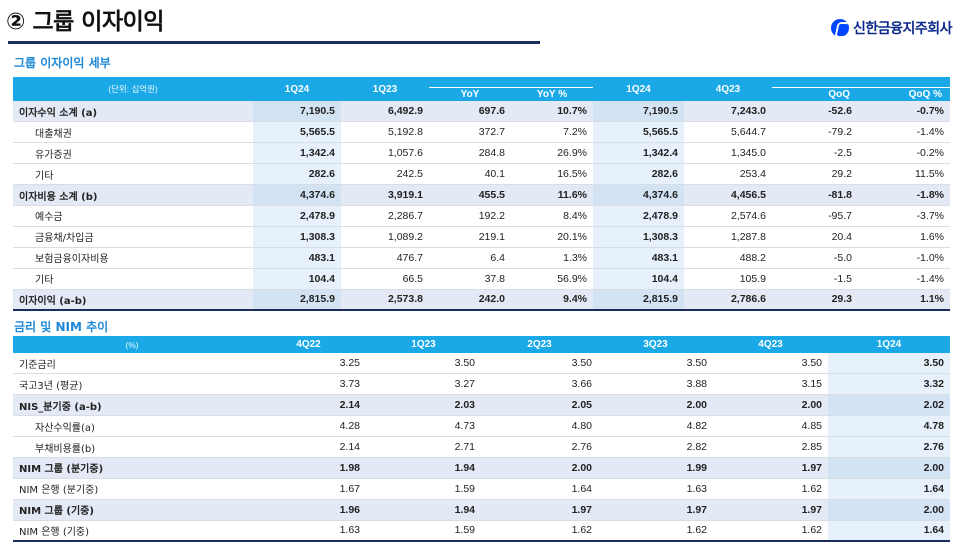 The width and height of the screenshot is (966, 550). What do you see at coordinates (470, 279) in the screenshot?
I see `table-cell: 37.8` at bounding box center [470, 279].